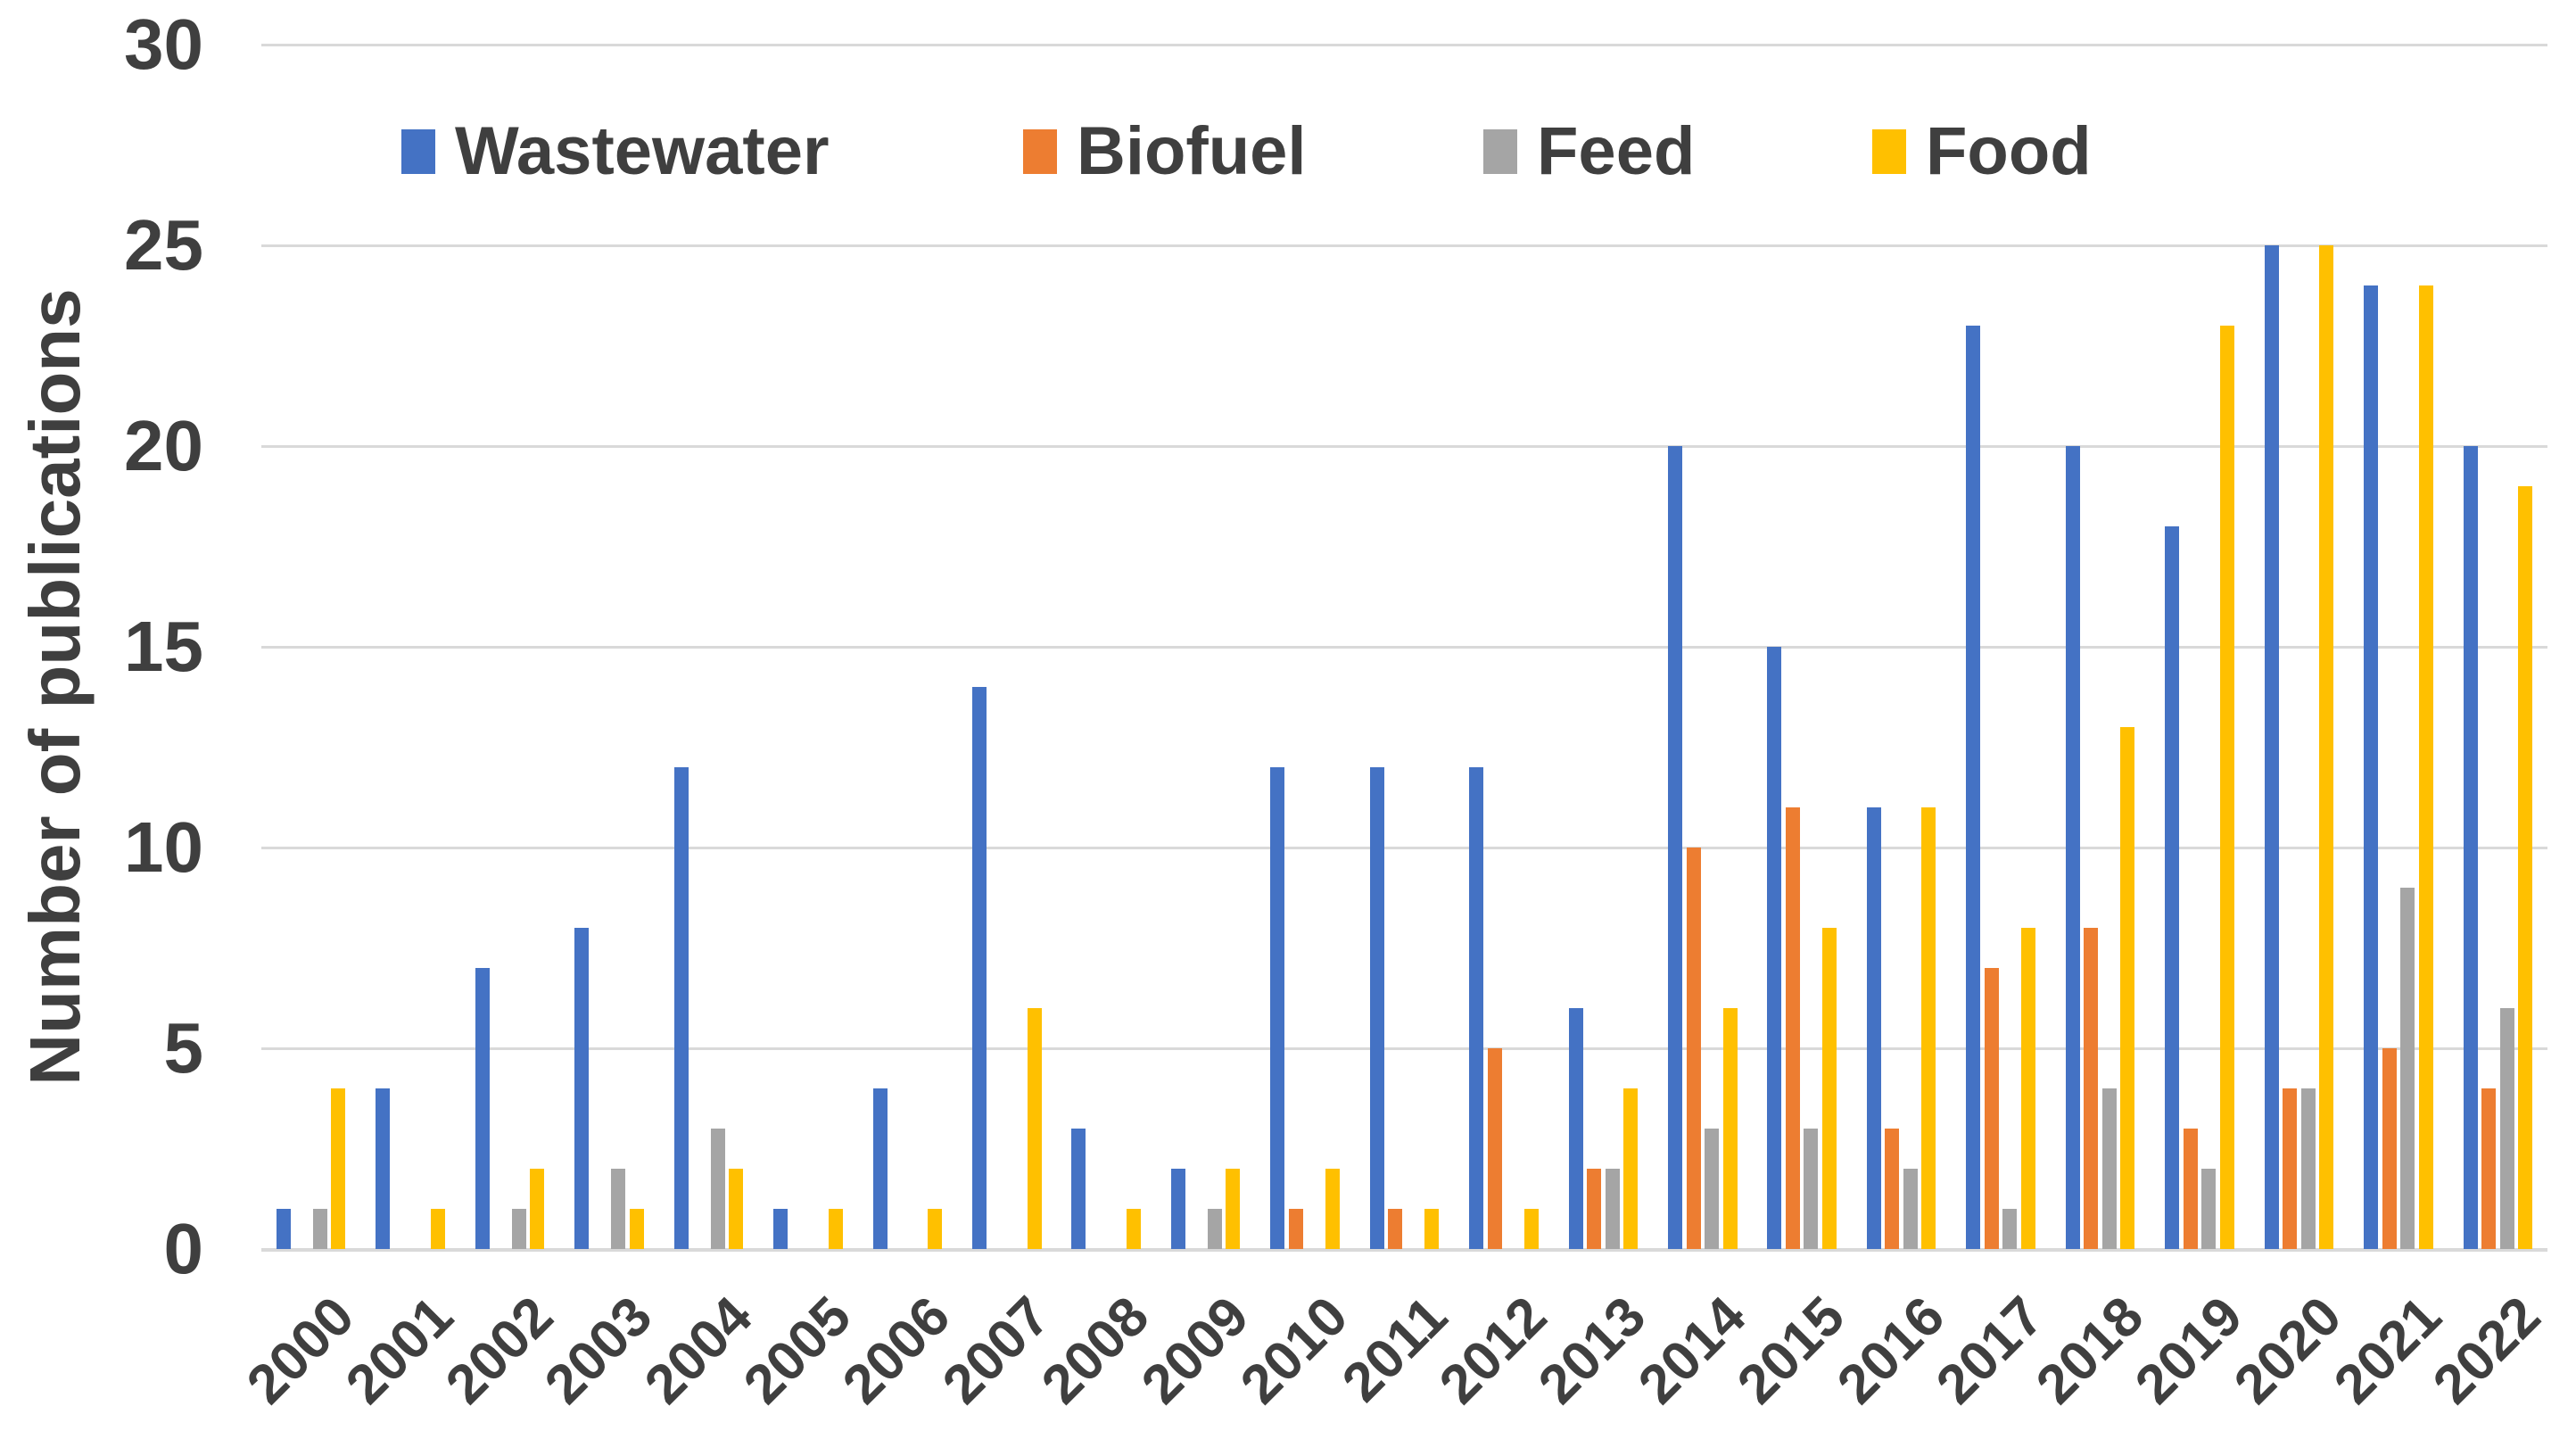 The height and width of the screenshot is (1431, 2576). What do you see at coordinates (400, 1350) in the screenshot?
I see `x-tick-label: 2001` at bounding box center [400, 1350].